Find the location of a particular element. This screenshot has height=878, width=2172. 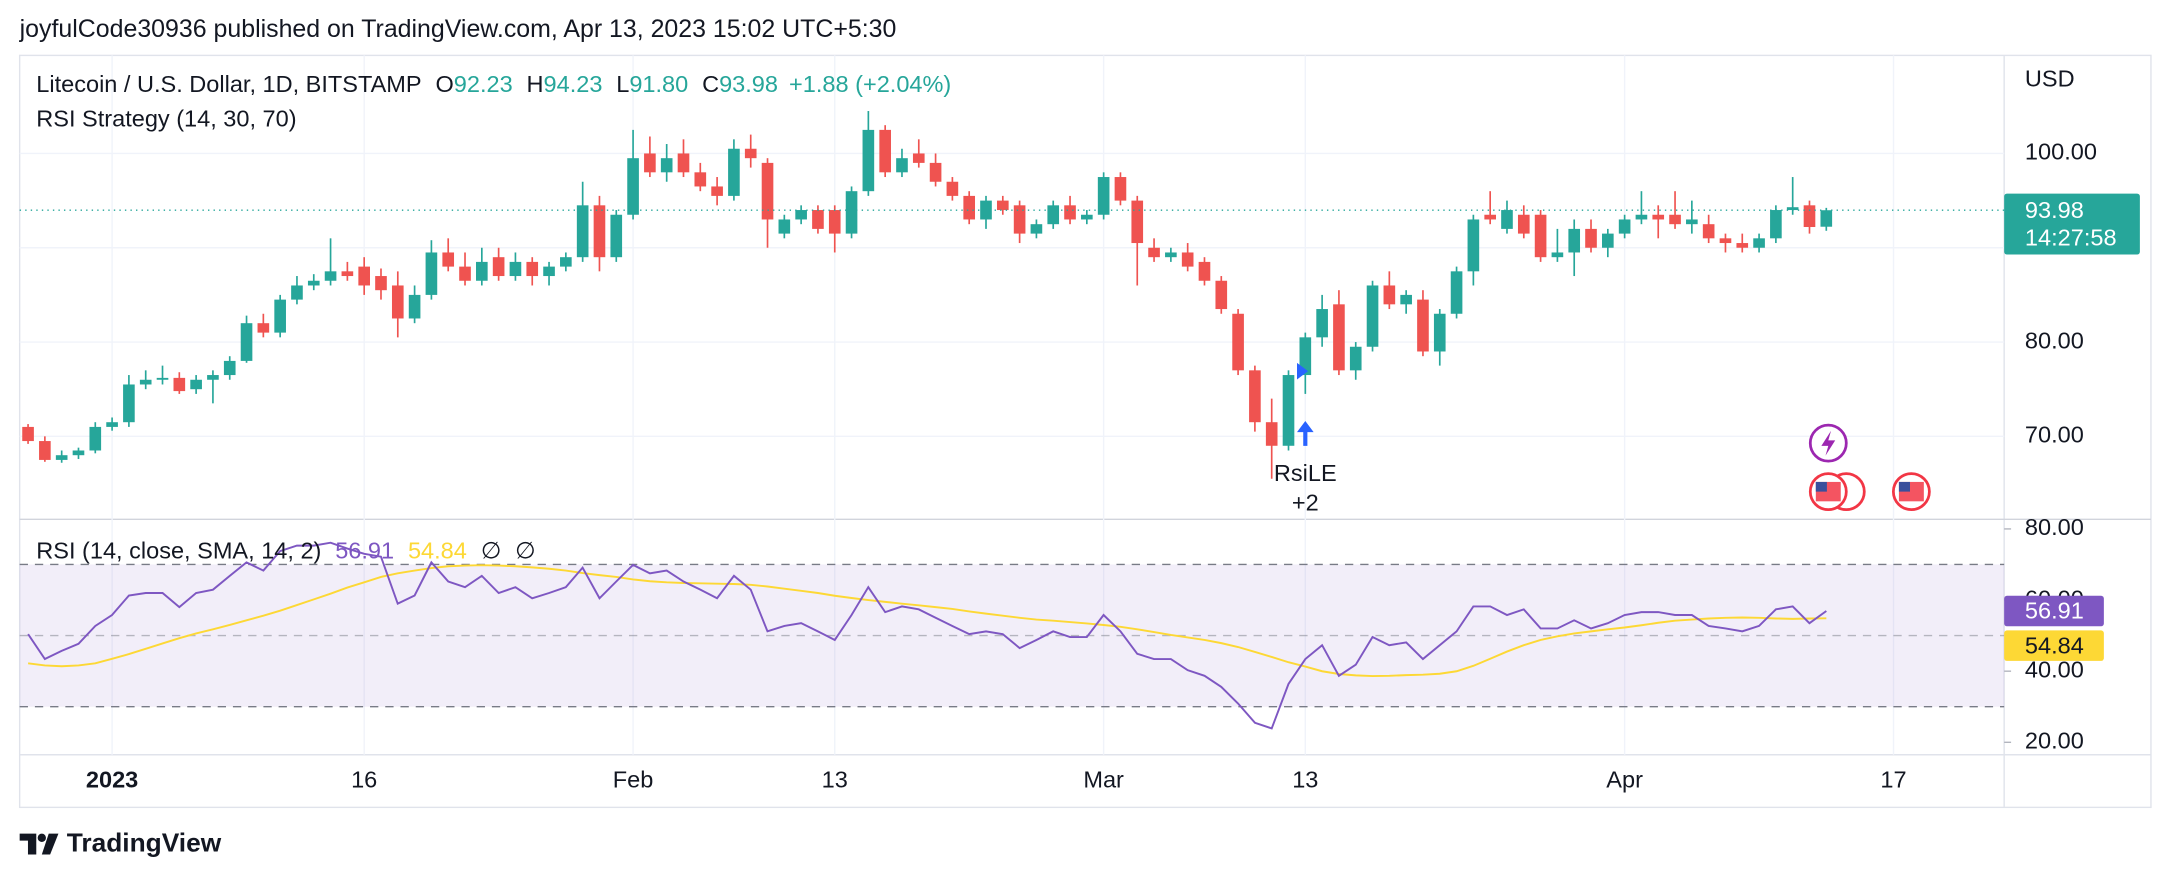

ma-legend-value: 54.84 is located at coordinates (437, 551).